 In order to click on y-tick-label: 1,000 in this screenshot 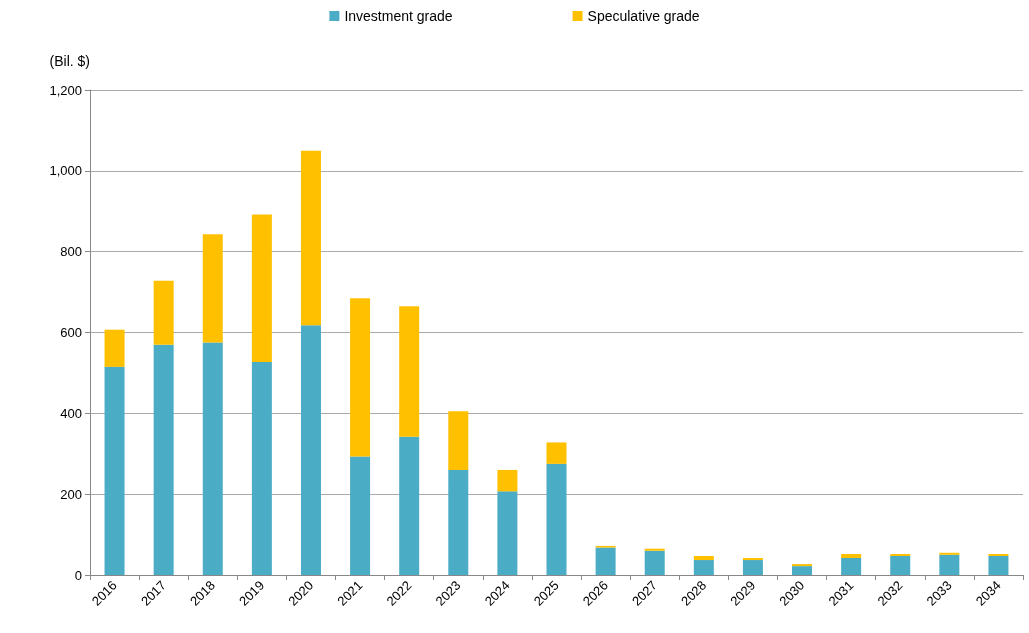, I will do `click(65, 171)`.